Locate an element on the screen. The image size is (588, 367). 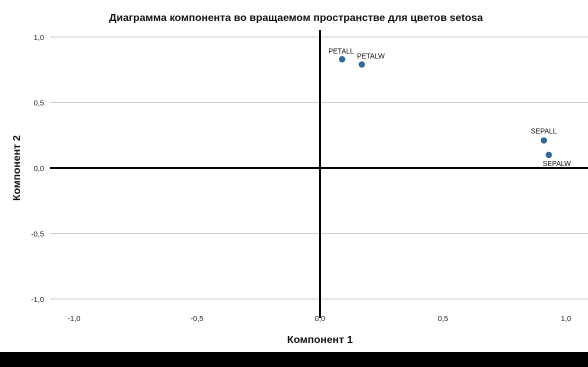
x-tick-label: -0,5 is located at coordinates (197, 318).